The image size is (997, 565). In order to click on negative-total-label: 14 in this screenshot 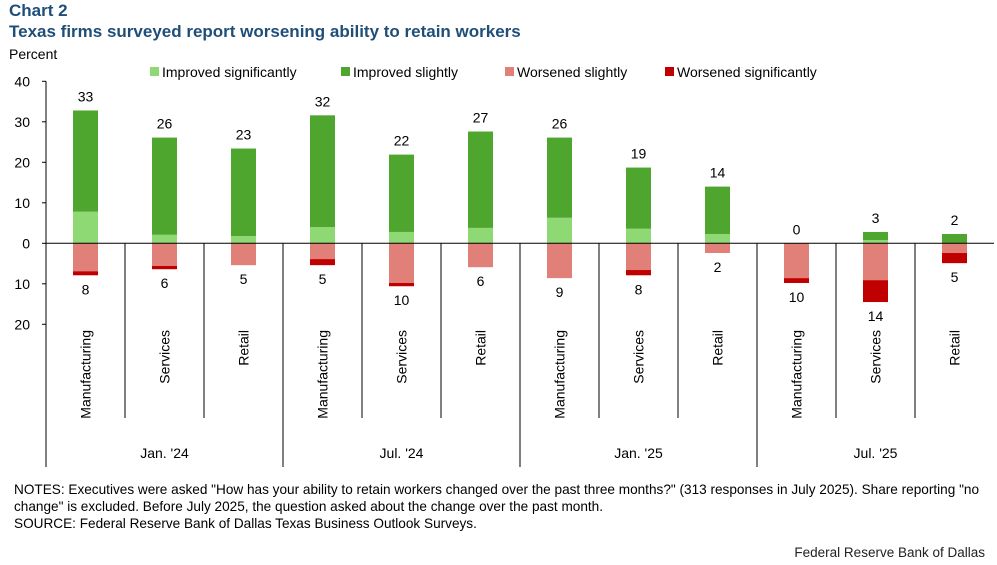, I will do `click(876, 316)`.